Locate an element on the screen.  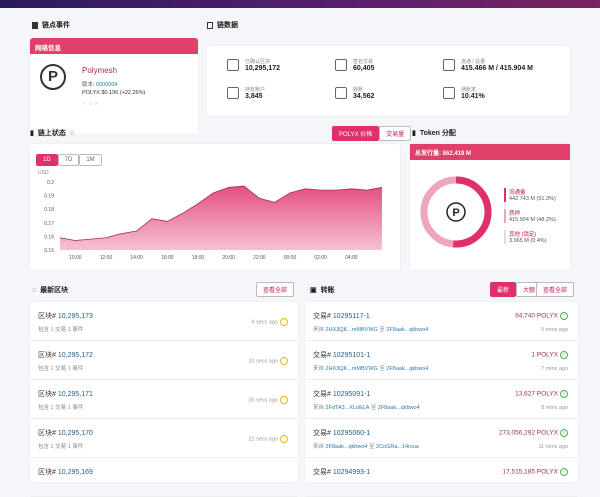
block-row: 区块# 10,295,173 包含 1 交易 1 事件 4 secs ago is located at coordinates (164, 321).